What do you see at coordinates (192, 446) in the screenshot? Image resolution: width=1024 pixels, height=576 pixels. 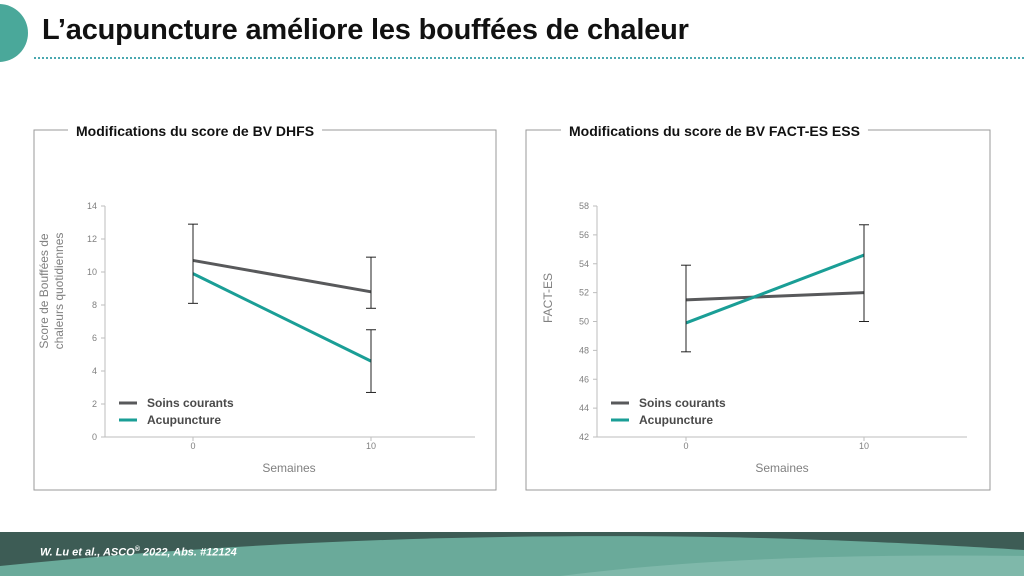 I see `chart1-x-tick-label: 0` at bounding box center [192, 446].